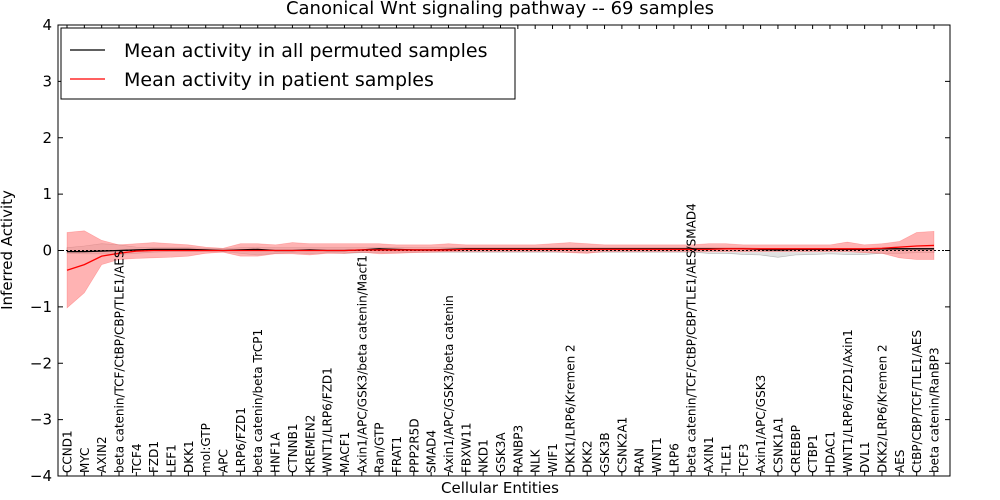  What do you see at coordinates (345, 452) in the screenshot?
I see `x-tick-label: MACF1` at bounding box center [345, 452].